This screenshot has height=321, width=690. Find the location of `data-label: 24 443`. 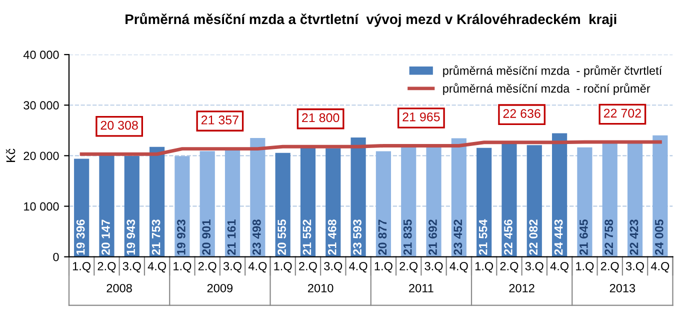

data-label: 24 443 is located at coordinates (558, 237).